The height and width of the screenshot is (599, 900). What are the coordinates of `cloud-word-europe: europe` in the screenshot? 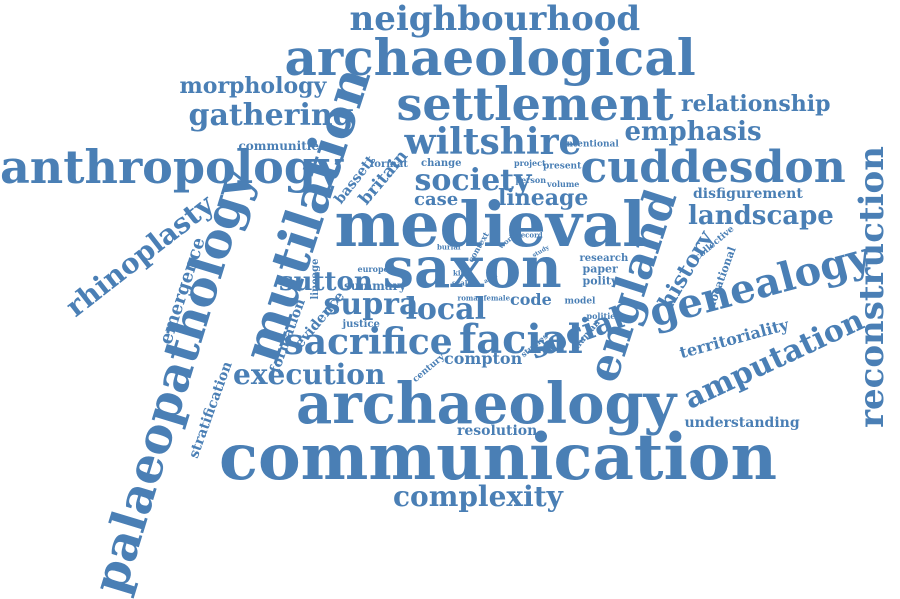 It's located at (373, 269).